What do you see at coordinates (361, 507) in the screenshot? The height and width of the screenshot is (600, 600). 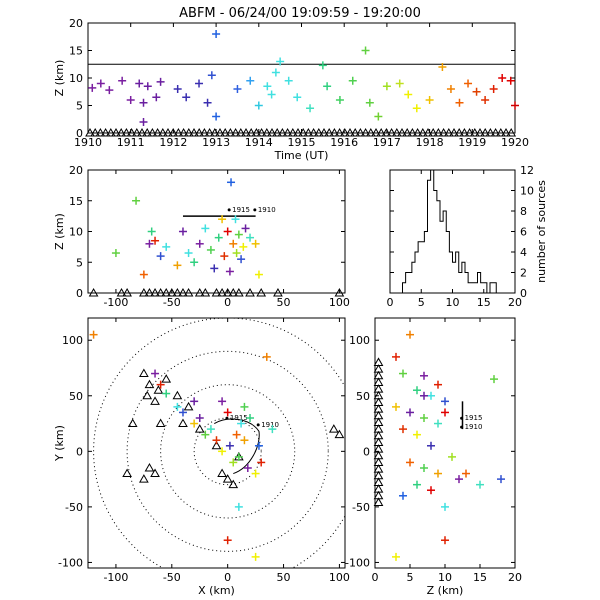 I see `y-tick-label: -50` at bounding box center [361, 507].